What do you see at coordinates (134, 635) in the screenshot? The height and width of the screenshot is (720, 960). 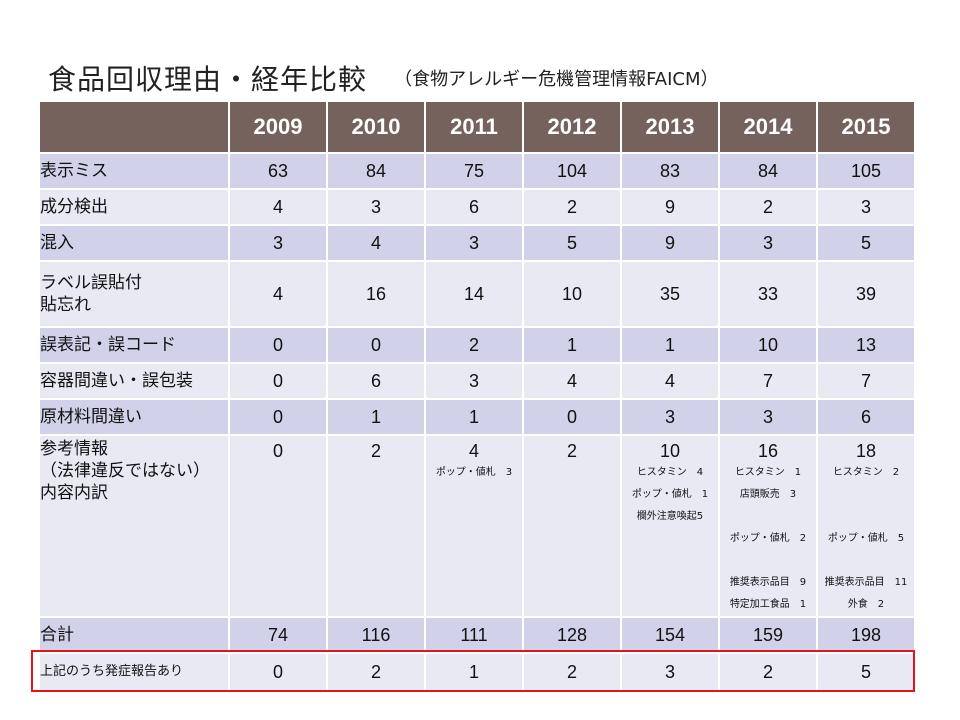 I see `row-label: 合計` at bounding box center [134, 635].